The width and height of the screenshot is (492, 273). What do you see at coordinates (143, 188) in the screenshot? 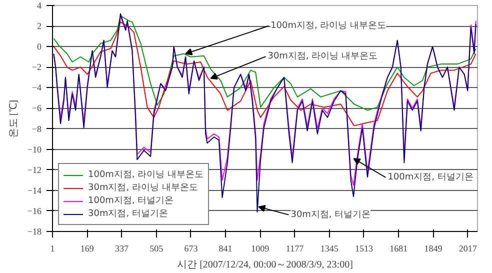
I see `legend-label: 30m지점, 라이닝 내부온도` at bounding box center [143, 188].